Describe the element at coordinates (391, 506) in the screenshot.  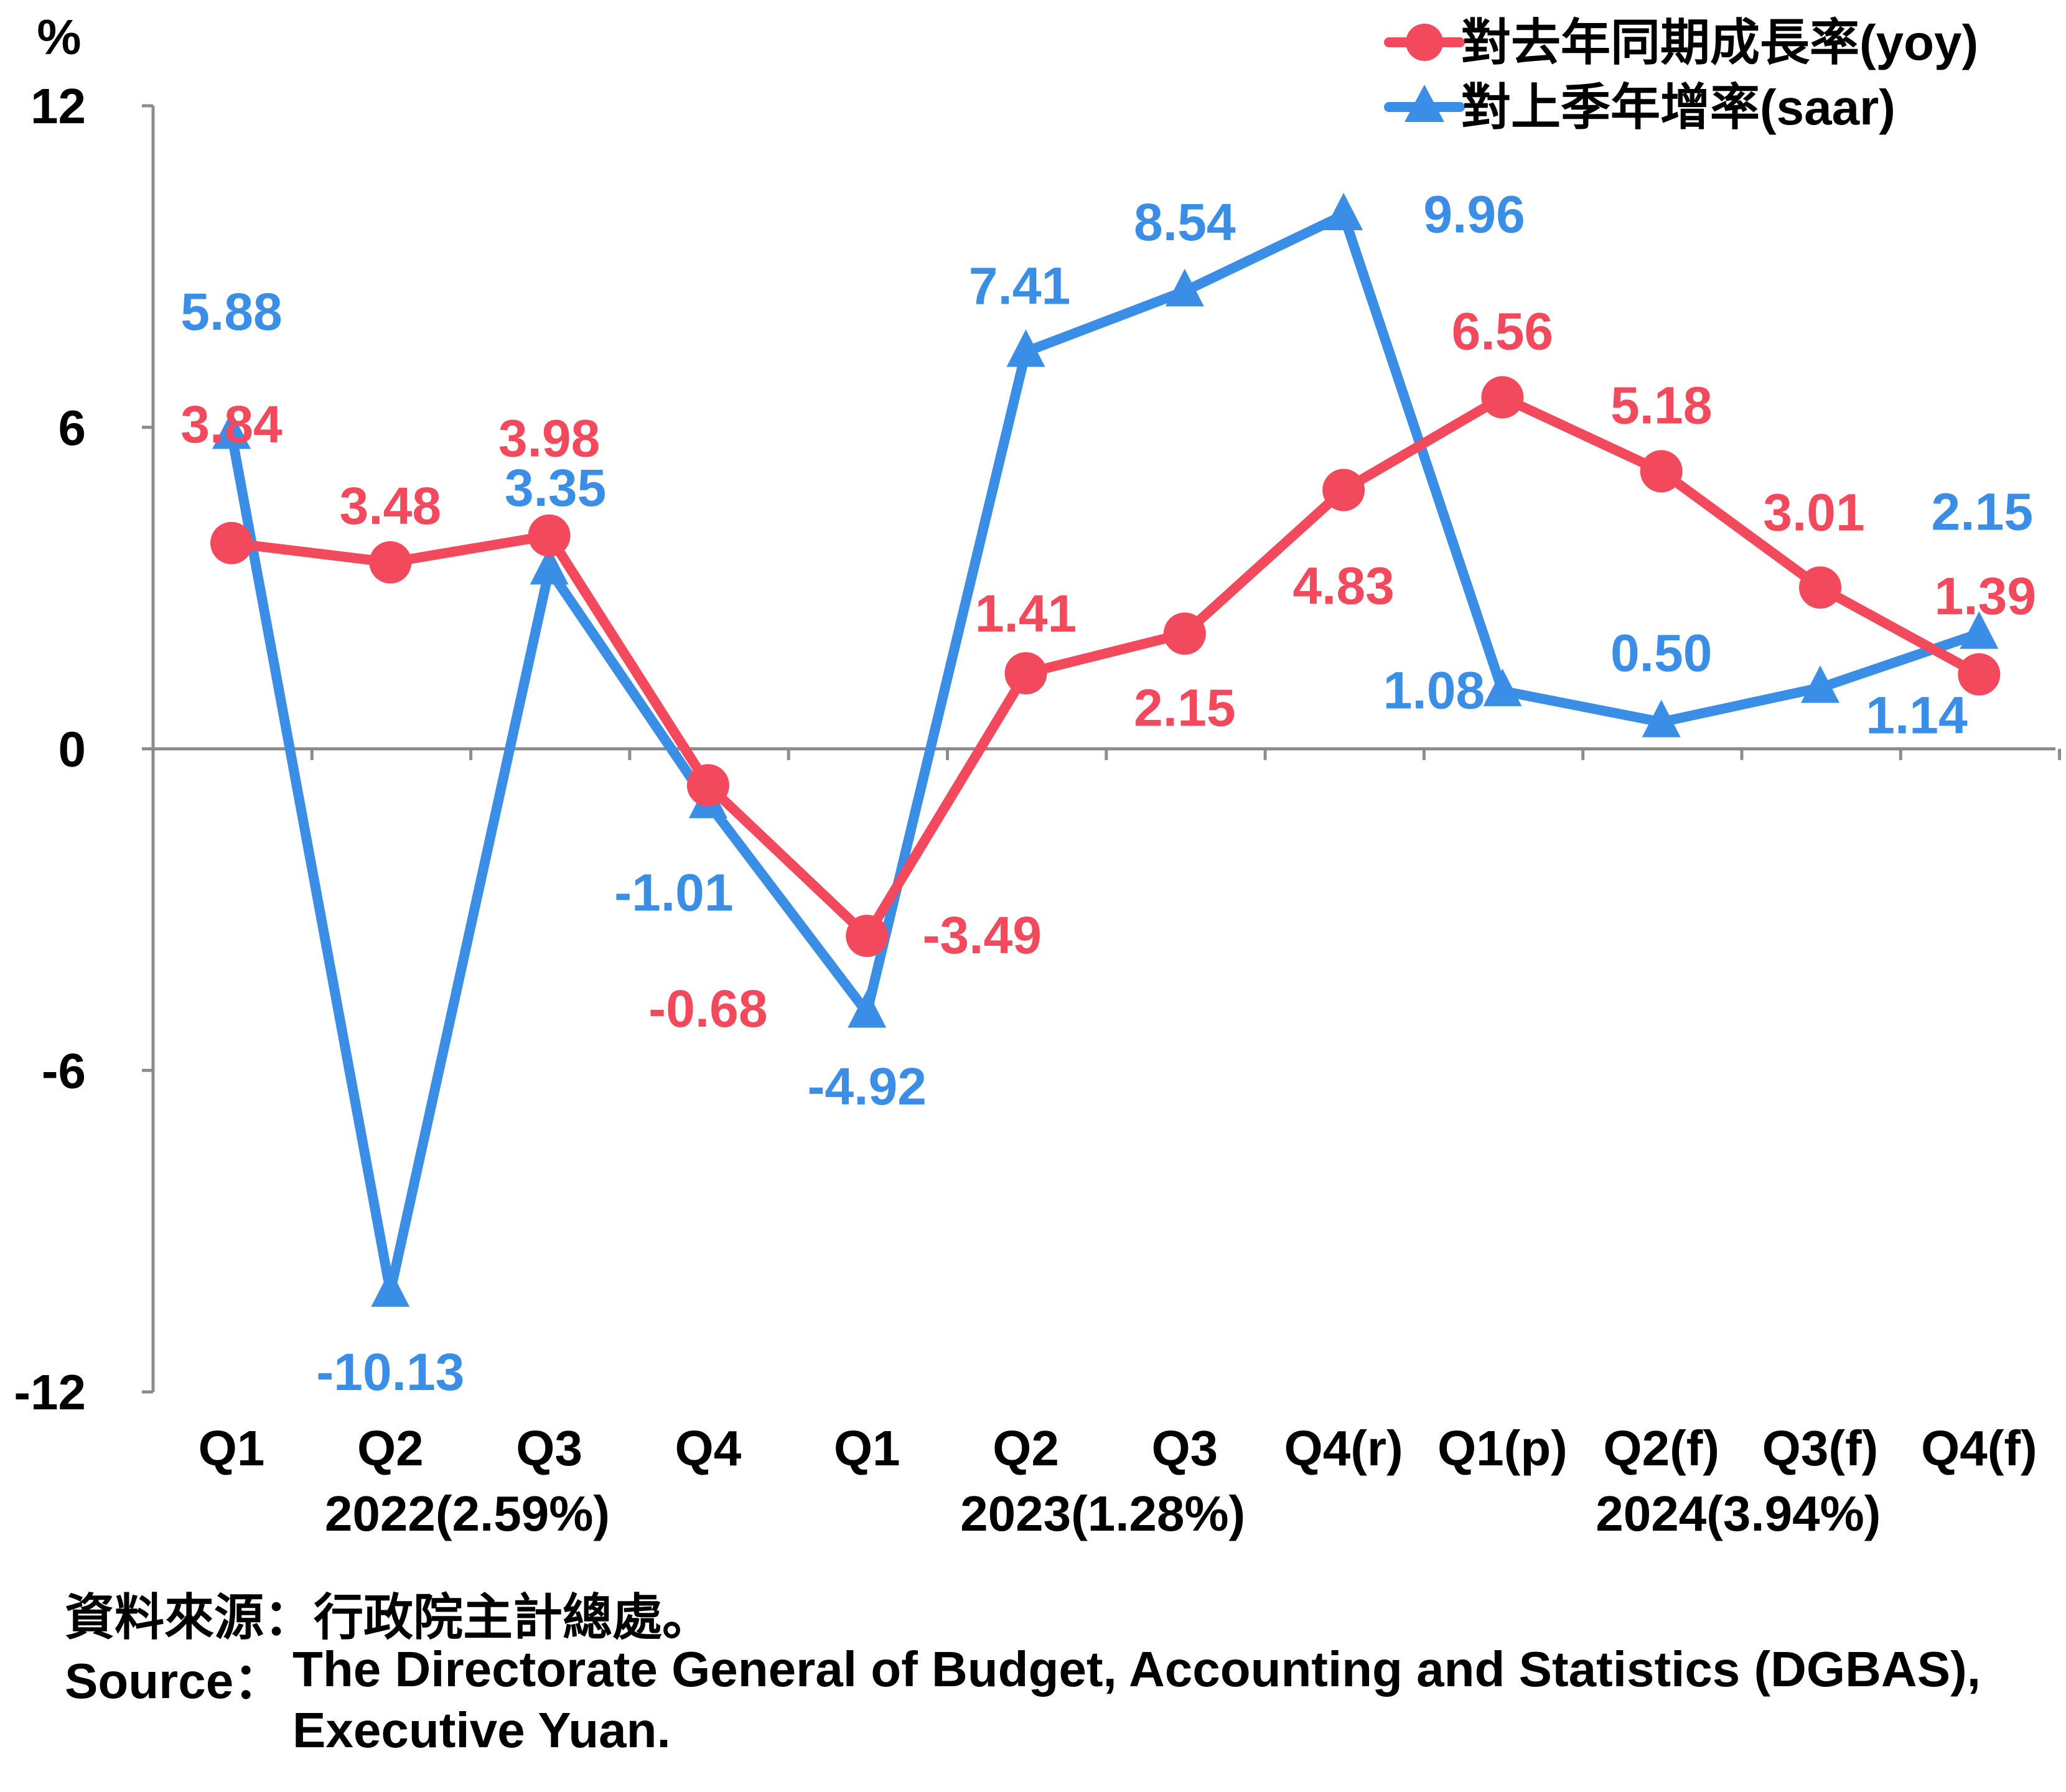
I see `yoy-data-label: 3.48` at that location.